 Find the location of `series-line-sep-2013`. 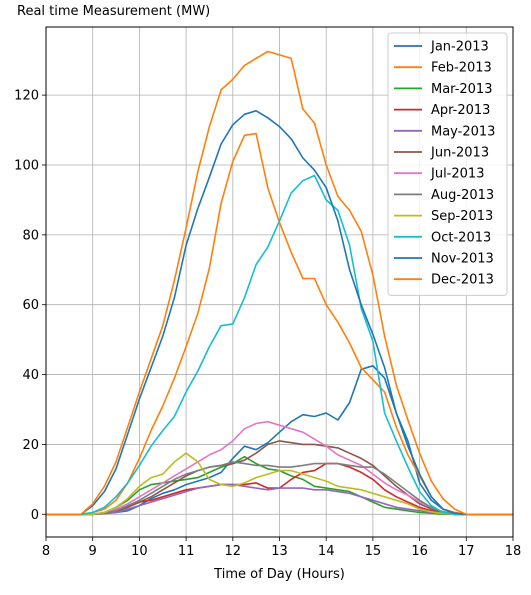

series-line-sep-2013 is located at coordinates (279, 484).